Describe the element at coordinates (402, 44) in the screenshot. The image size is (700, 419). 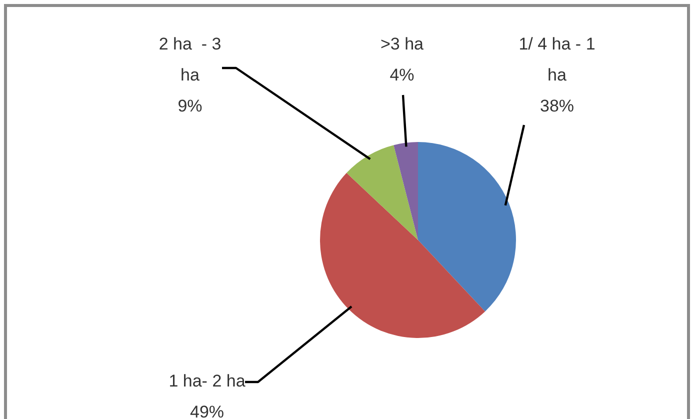
I see `slice-label: >3 ha` at that location.